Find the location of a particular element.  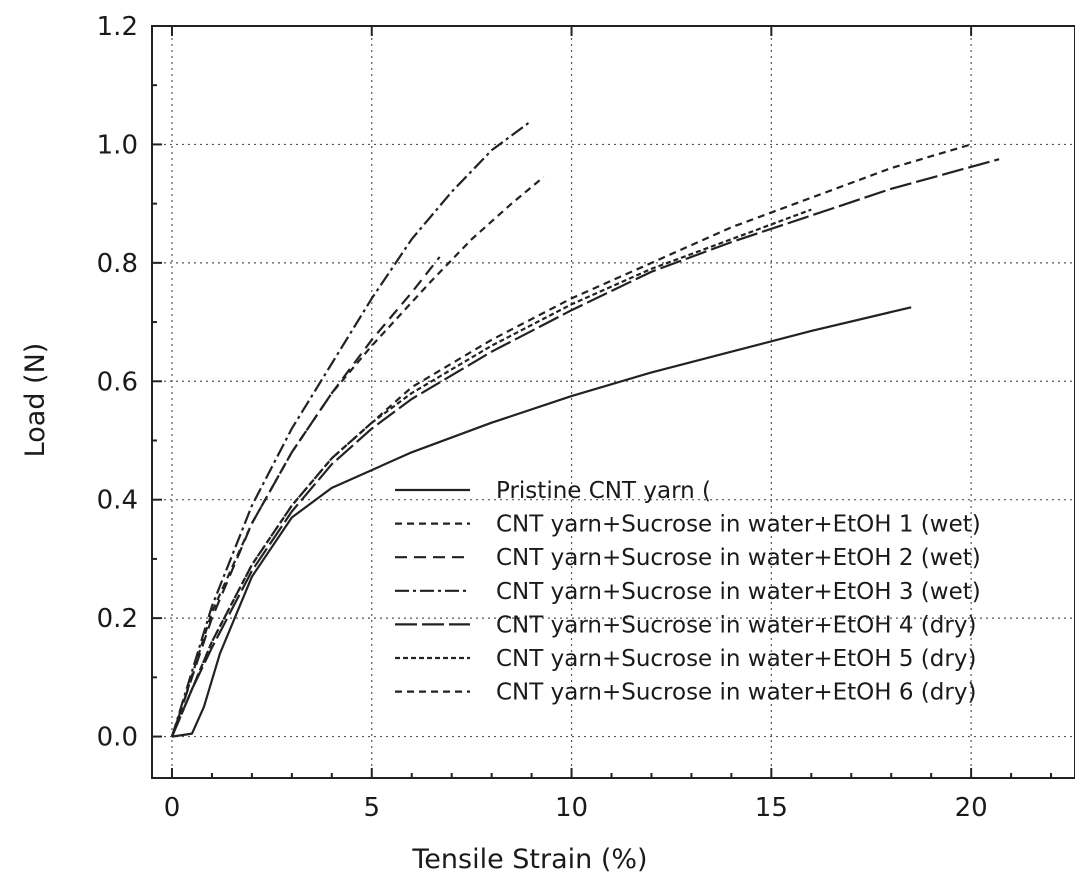

x-tick-label: 0 is located at coordinates (172, 808).